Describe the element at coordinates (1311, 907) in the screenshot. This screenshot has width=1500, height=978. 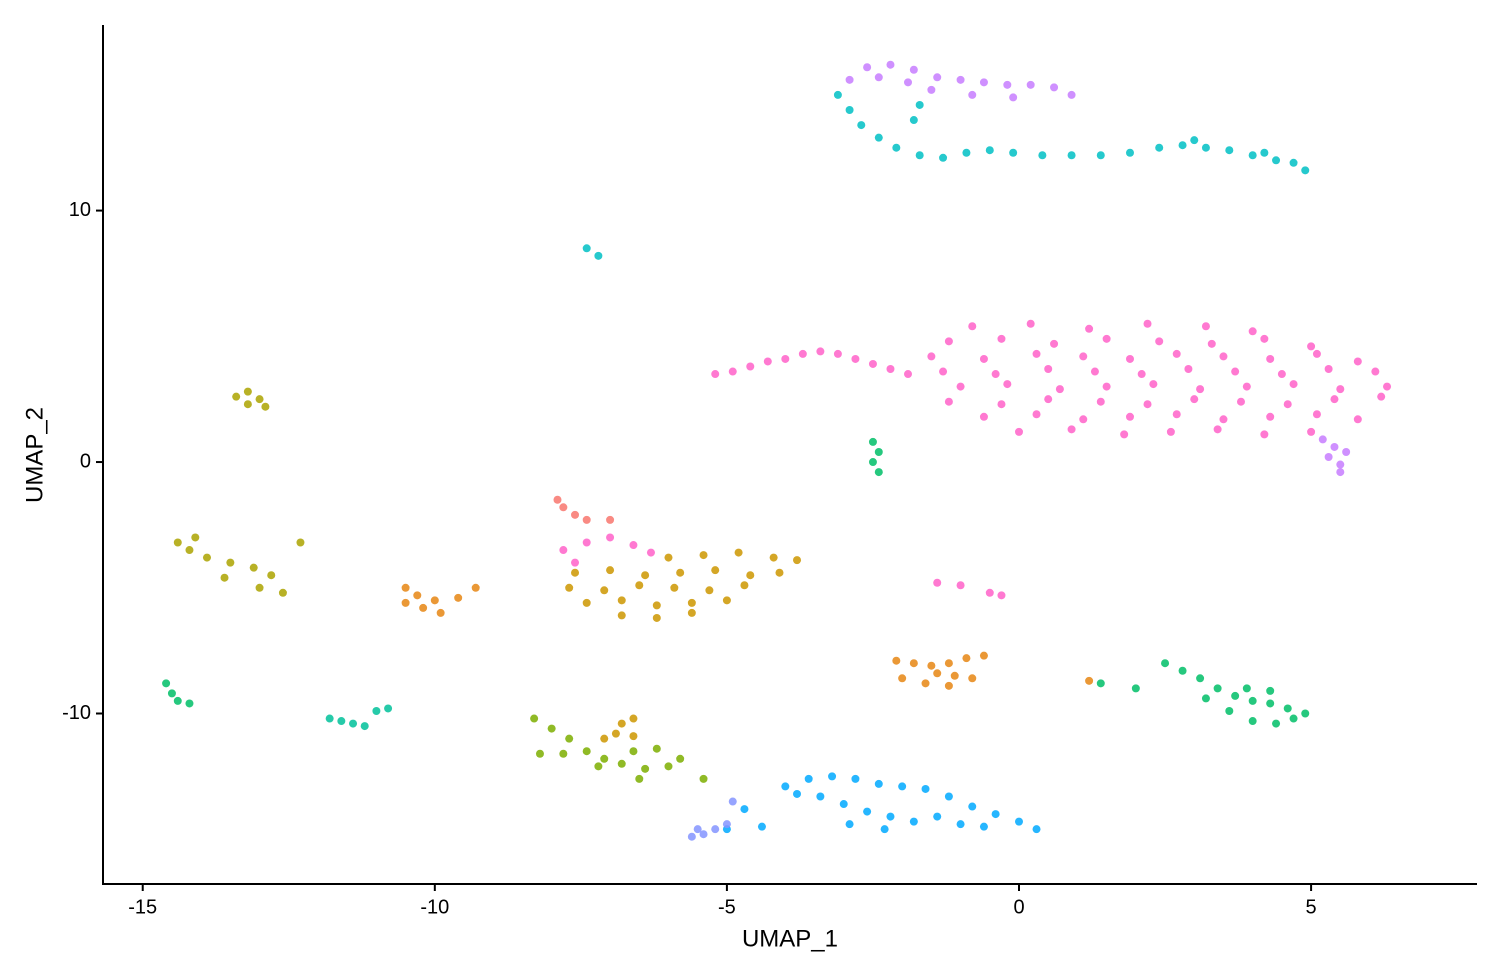
I see `x-tick-label: 5` at that location.